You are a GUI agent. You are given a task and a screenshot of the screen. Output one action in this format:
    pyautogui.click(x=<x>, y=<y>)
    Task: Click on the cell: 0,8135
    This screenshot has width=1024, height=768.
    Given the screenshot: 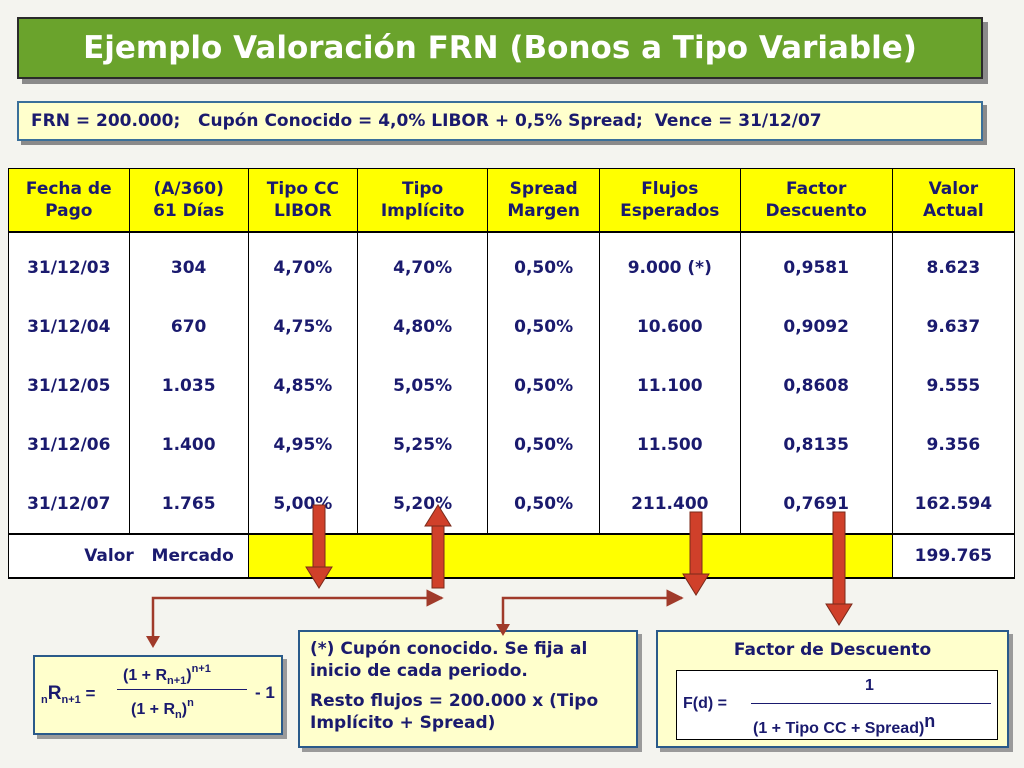 What is the action you would take?
    pyautogui.click(x=816, y=444)
    